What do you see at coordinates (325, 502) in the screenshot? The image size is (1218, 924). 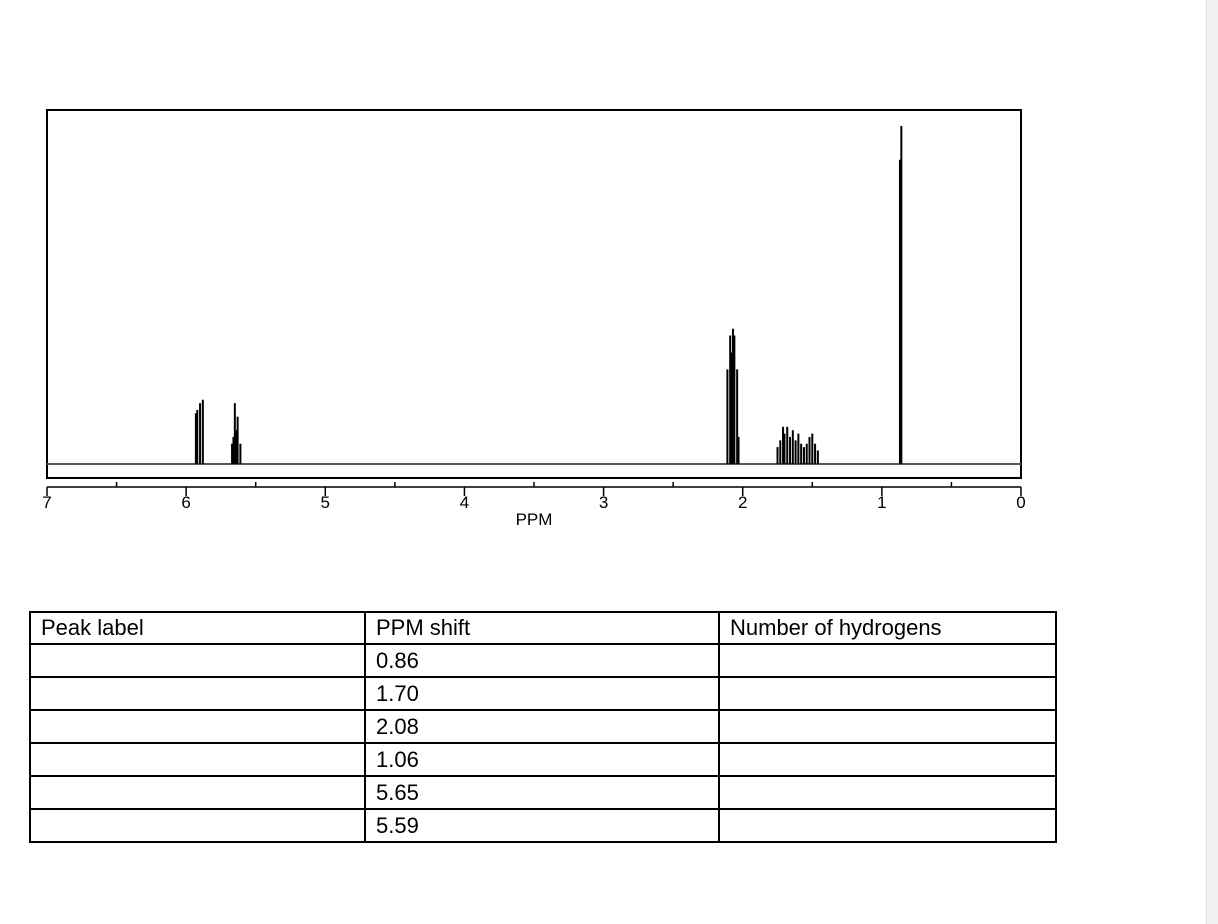 I see `x-tick-label: 5` at bounding box center [325, 502].